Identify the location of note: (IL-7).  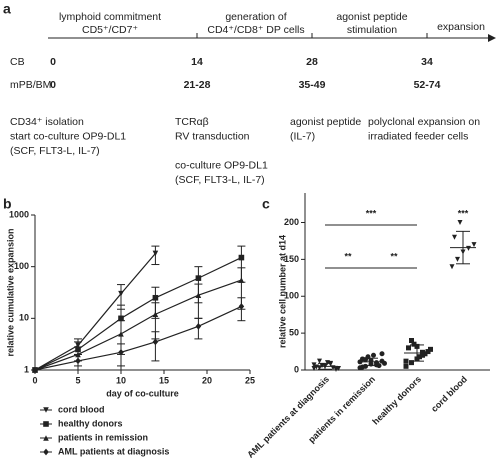
(302, 136).